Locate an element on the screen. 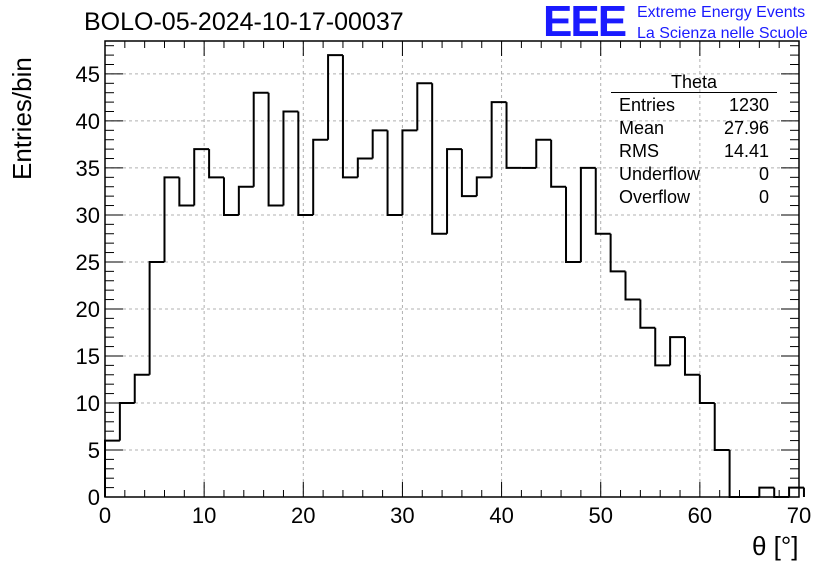 This screenshot has width=836, height=572. x-axis-label: θ [°] is located at coordinates (775, 546).